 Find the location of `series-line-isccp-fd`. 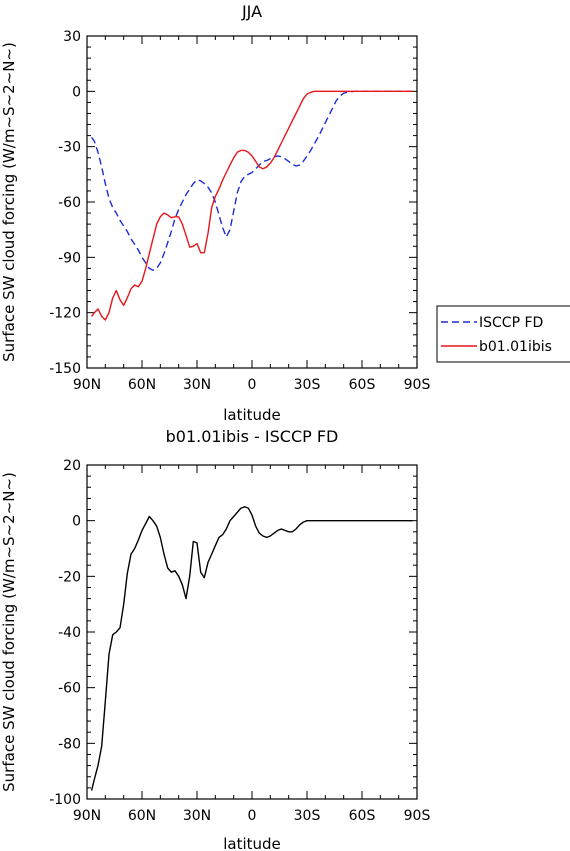

series-line-isccp-fd is located at coordinates (252, 180).